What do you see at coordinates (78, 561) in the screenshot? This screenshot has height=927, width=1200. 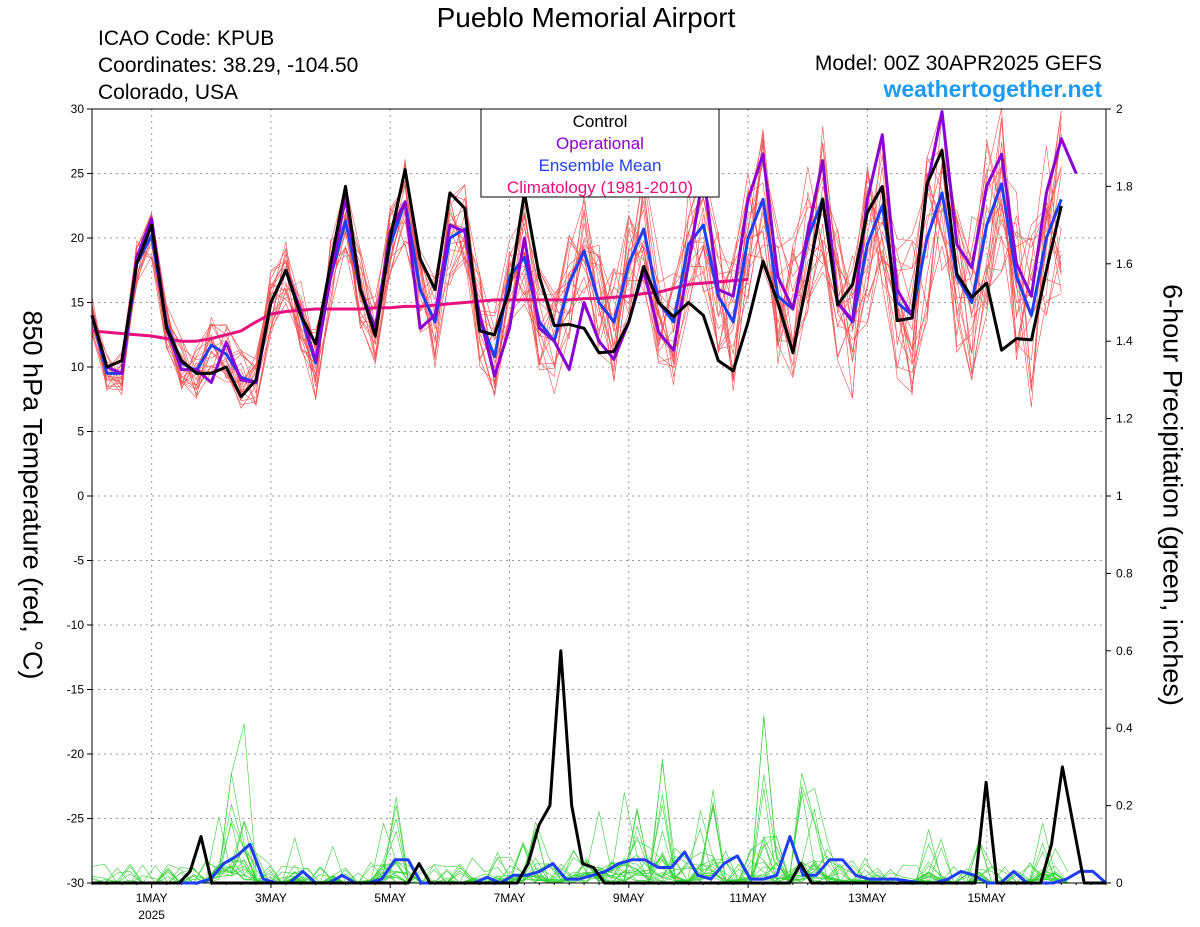 I see `y-tick-label: -5` at bounding box center [78, 561].